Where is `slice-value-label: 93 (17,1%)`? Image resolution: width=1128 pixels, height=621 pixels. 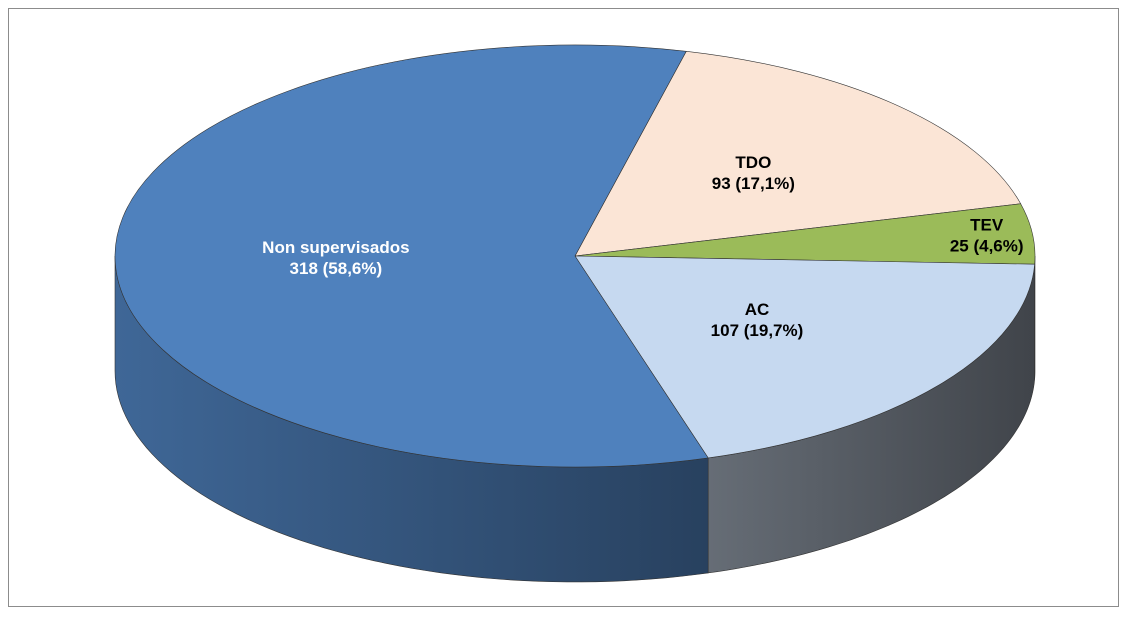 slice-value-label: 93 (17,1%) is located at coordinates (753, 183).